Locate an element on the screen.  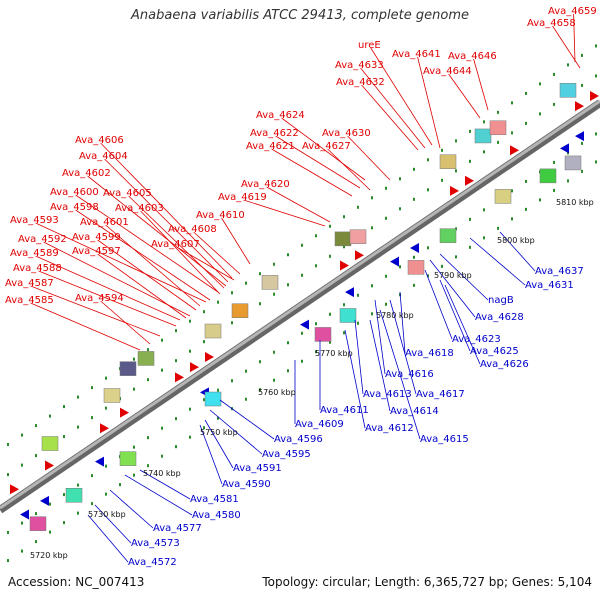
gene-label: Ava_4604 is located at coordinates (103, 156).